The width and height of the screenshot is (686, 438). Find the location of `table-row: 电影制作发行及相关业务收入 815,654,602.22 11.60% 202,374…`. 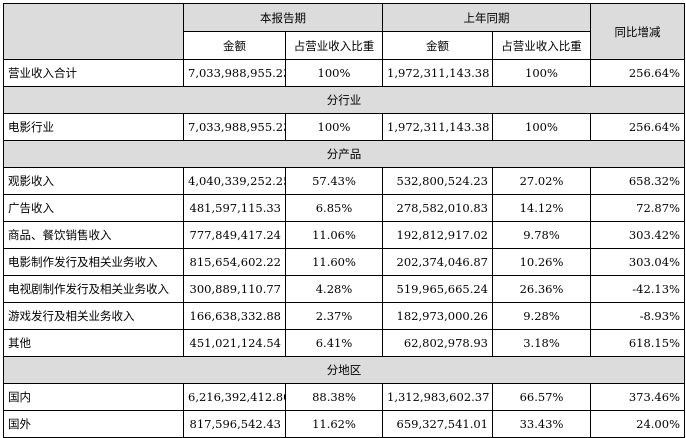

table-row: 电影制作发行及相关业务收入 815,654,602.22 11.60% 202,374… is located at coordinates (344, 262).